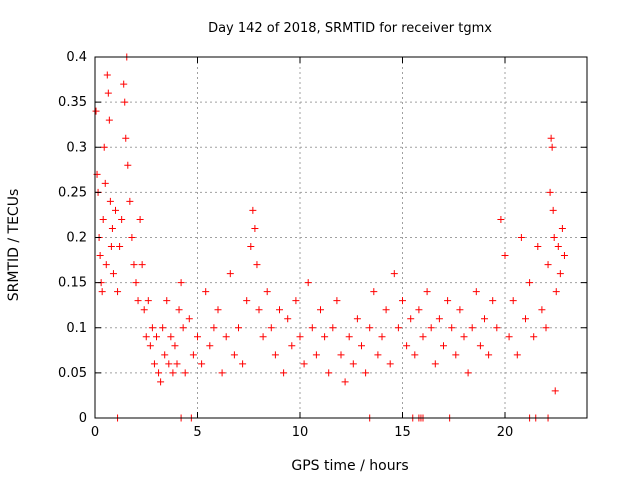  I want to click on y-tick-label: 0, so click(83, 418).